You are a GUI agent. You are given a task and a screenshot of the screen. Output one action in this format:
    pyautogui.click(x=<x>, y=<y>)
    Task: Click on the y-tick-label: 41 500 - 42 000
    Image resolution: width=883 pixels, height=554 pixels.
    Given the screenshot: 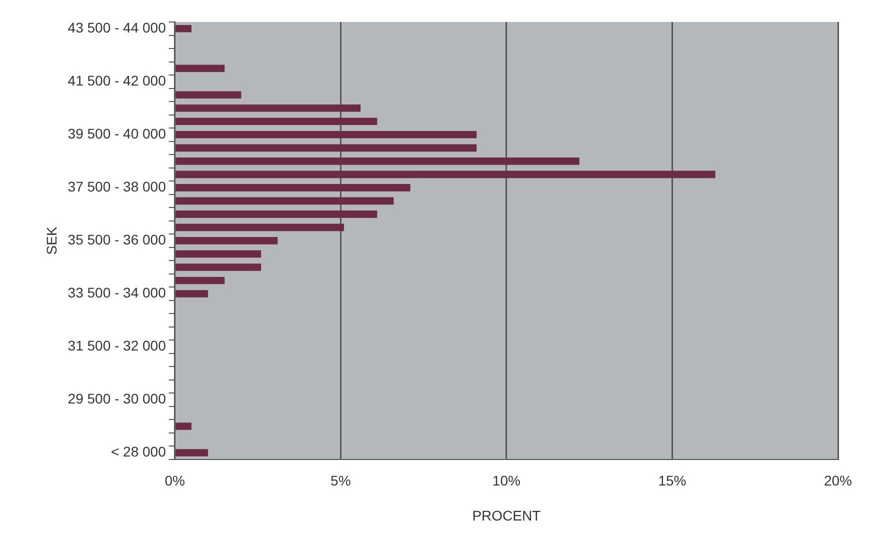 What is the action you would take?
    pyautogui.click(x=117, y=80)
    